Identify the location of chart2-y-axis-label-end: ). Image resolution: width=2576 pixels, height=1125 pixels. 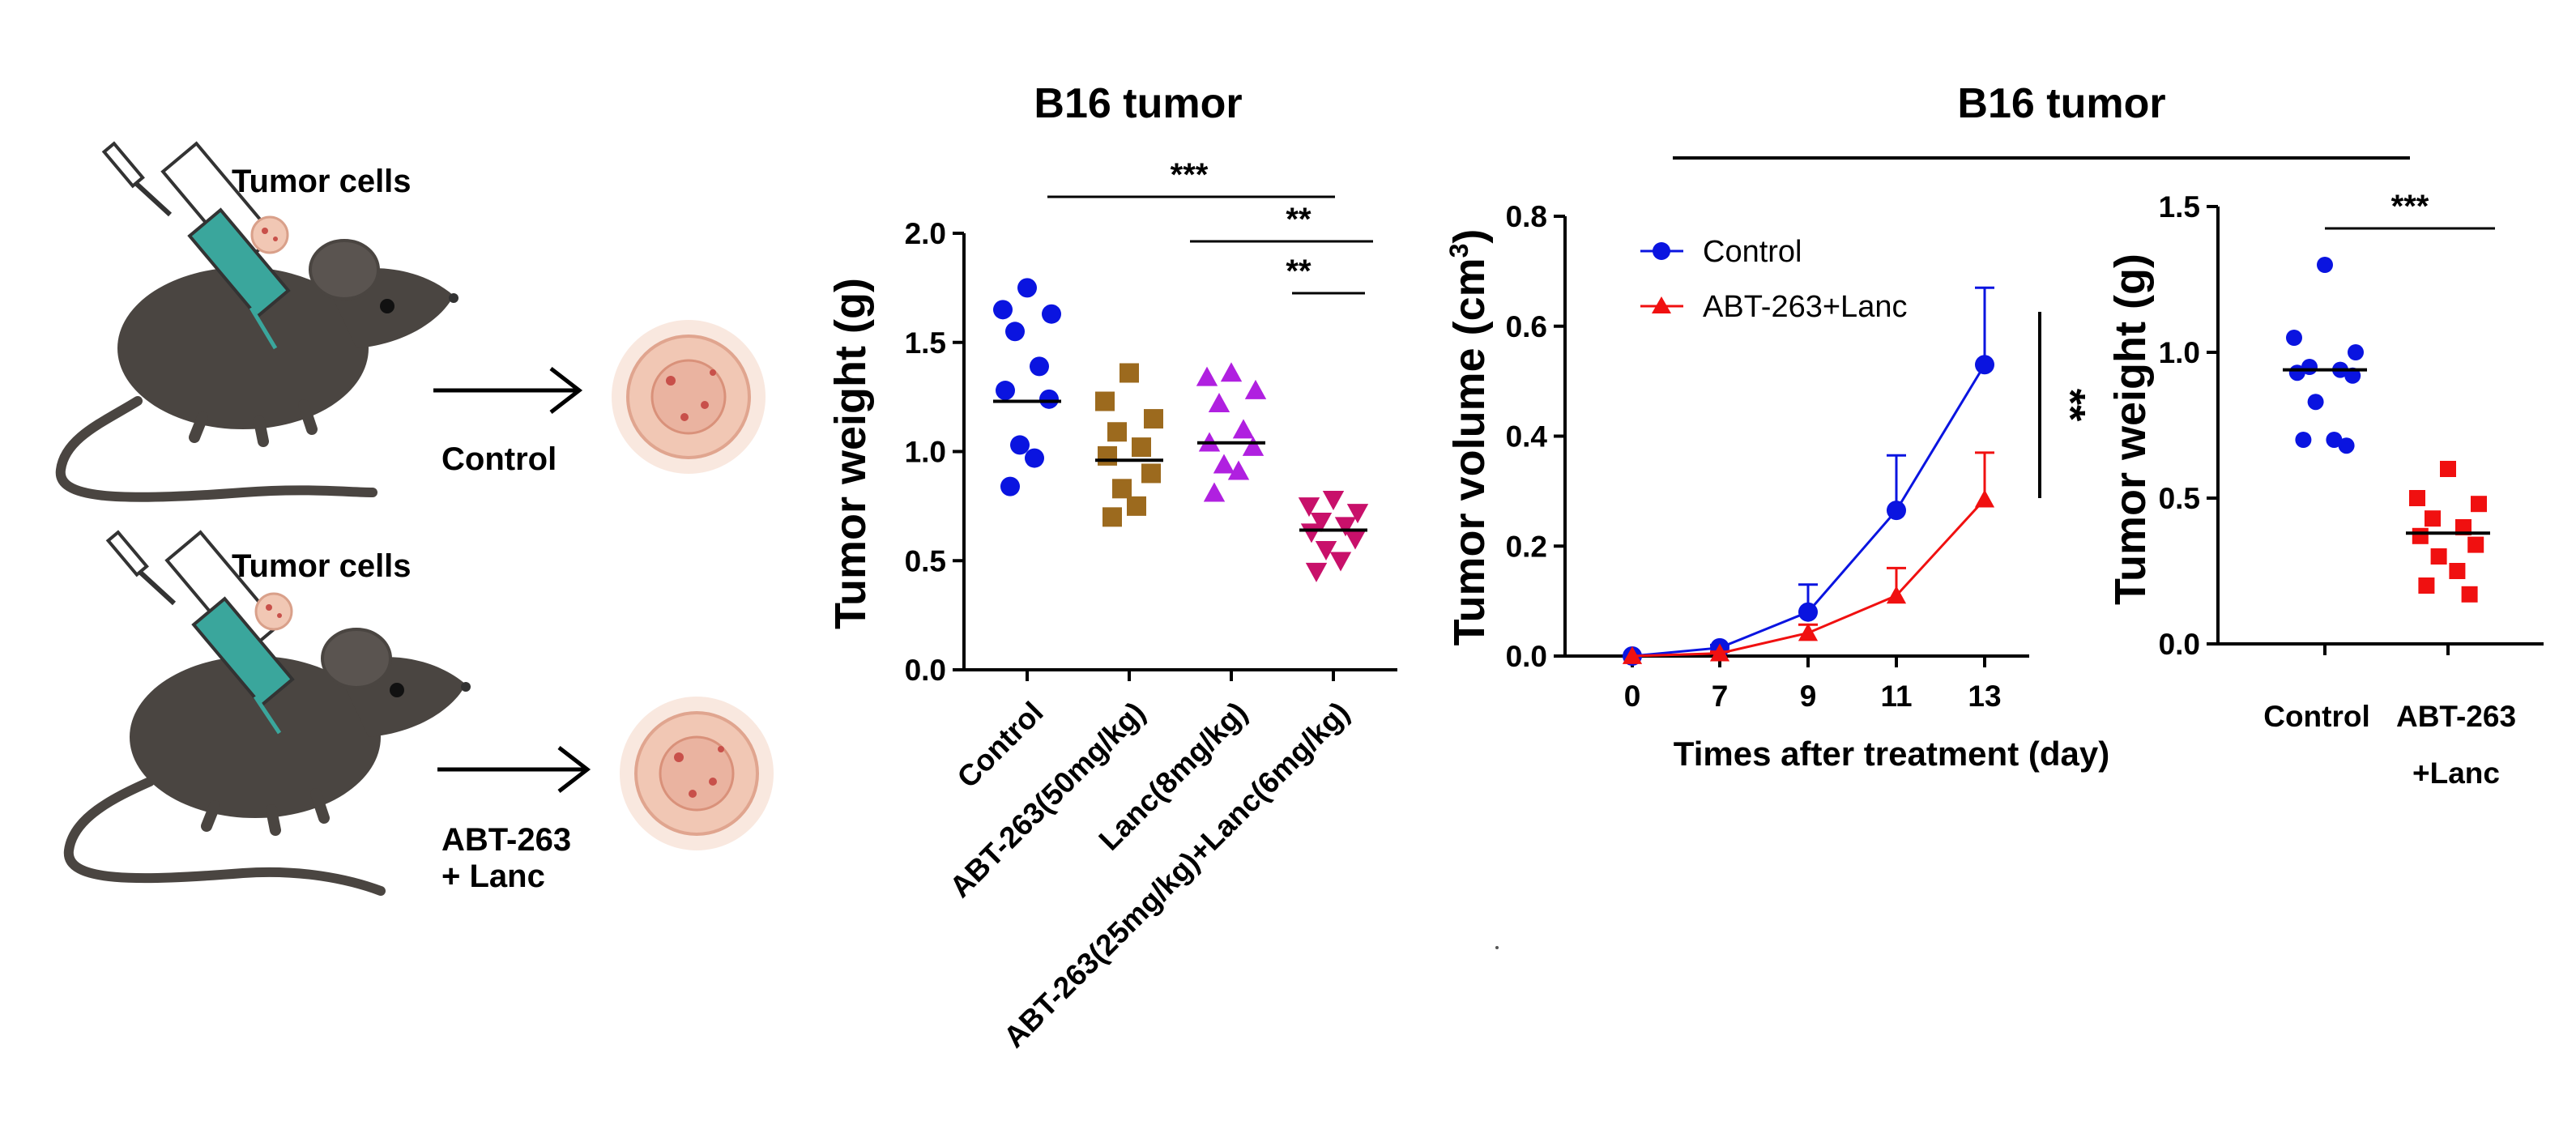
(1469, 236).